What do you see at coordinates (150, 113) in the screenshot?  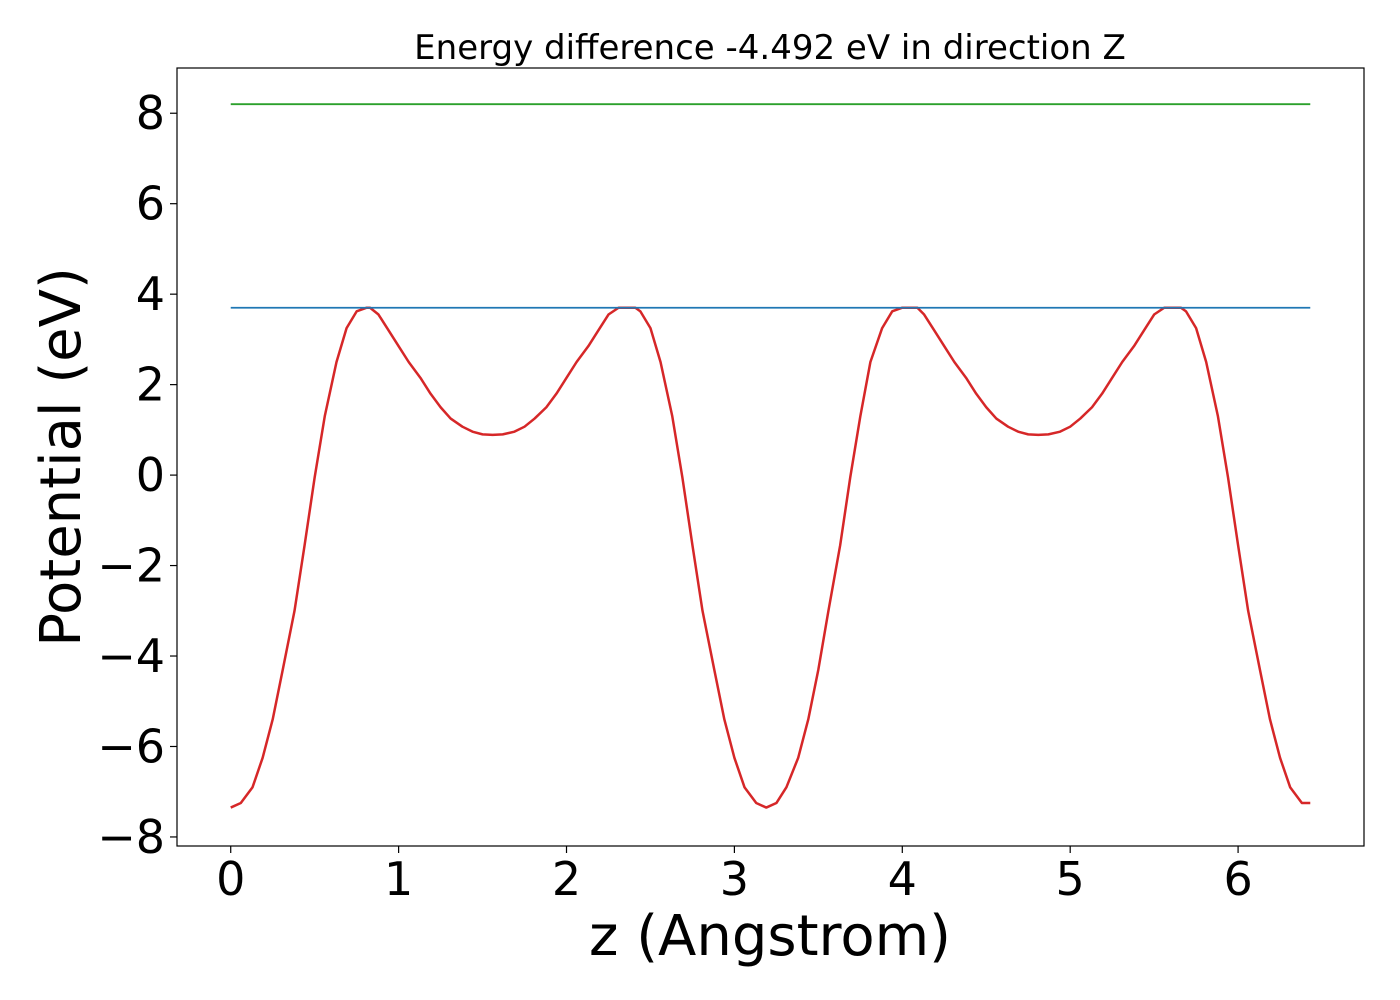 I see `y-tick-label: 8` at bounding box center [150, 113].